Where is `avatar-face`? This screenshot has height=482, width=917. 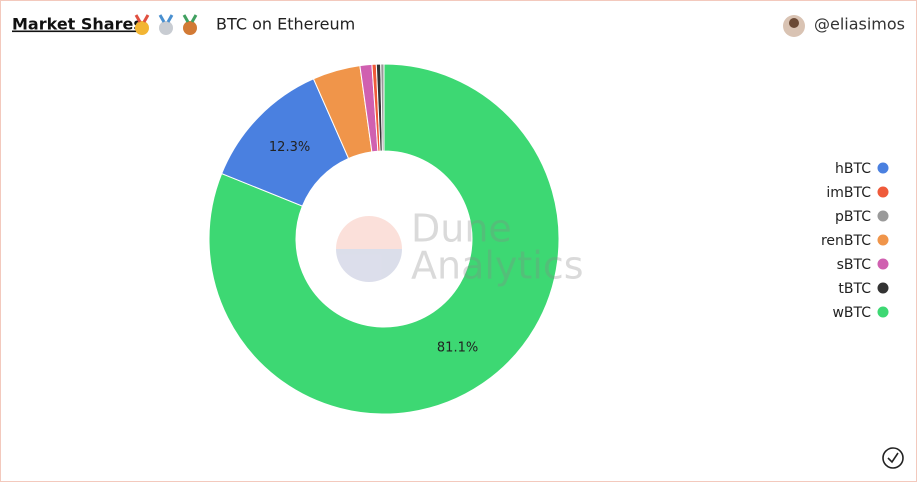 avatar-face is located at coordinates (794, 23).